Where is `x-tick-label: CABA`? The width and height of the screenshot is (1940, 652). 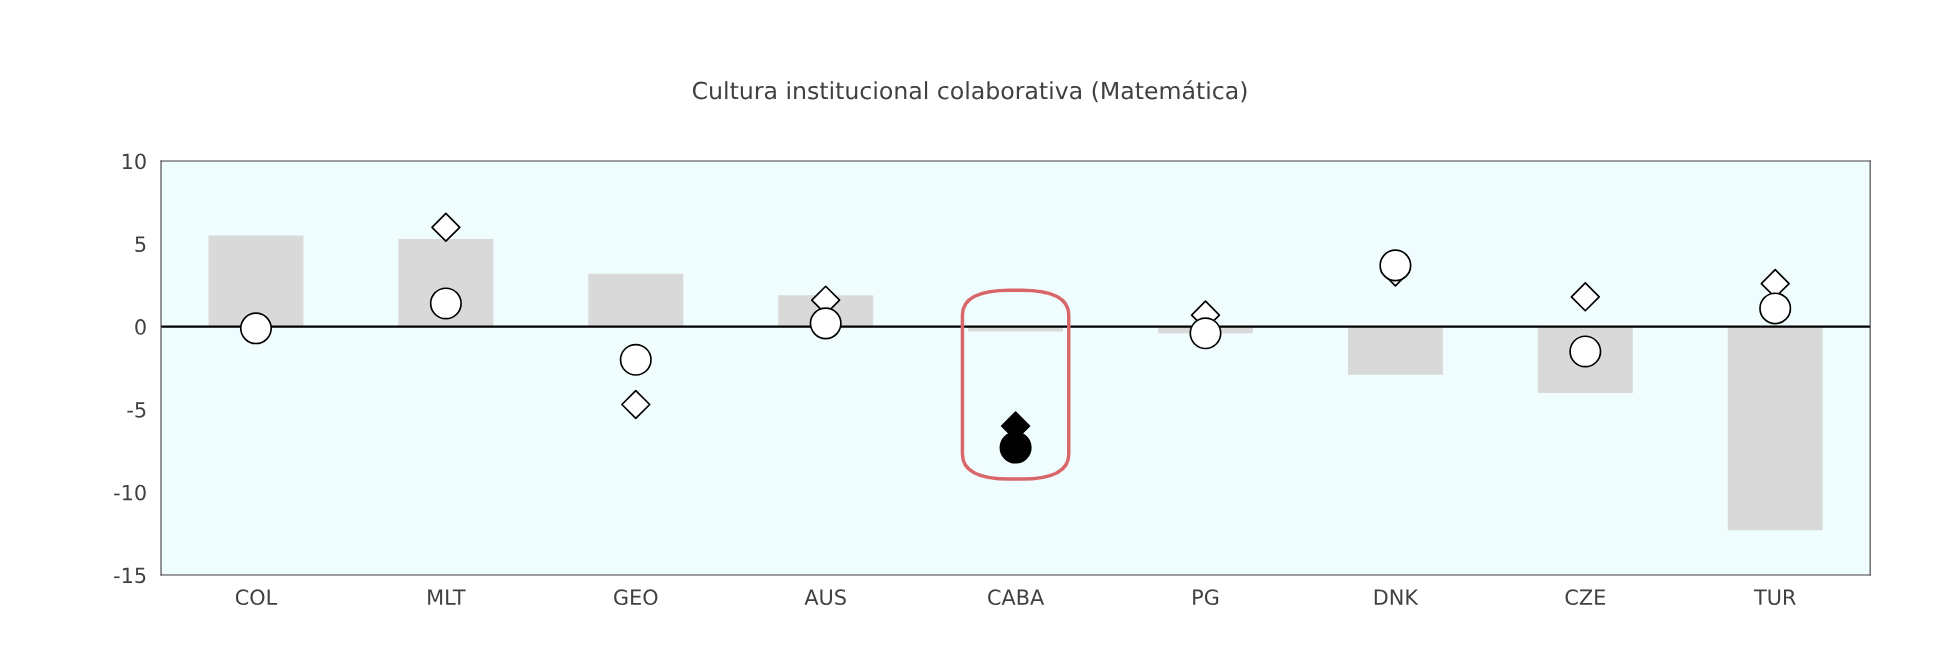
x-tick-label: CABA is located at coordinates (1016, 597).